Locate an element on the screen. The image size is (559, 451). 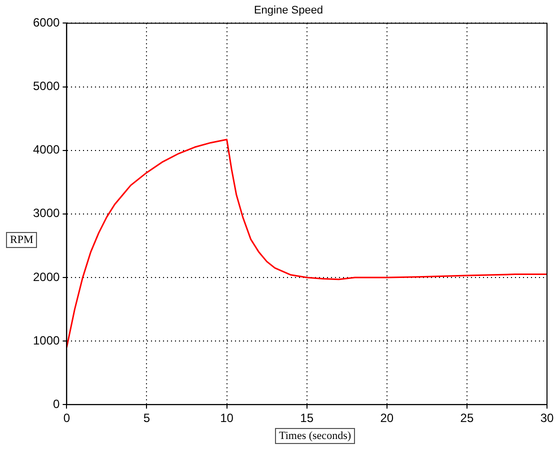
y-axis-title: RPM is located at coordinates (22, 240).